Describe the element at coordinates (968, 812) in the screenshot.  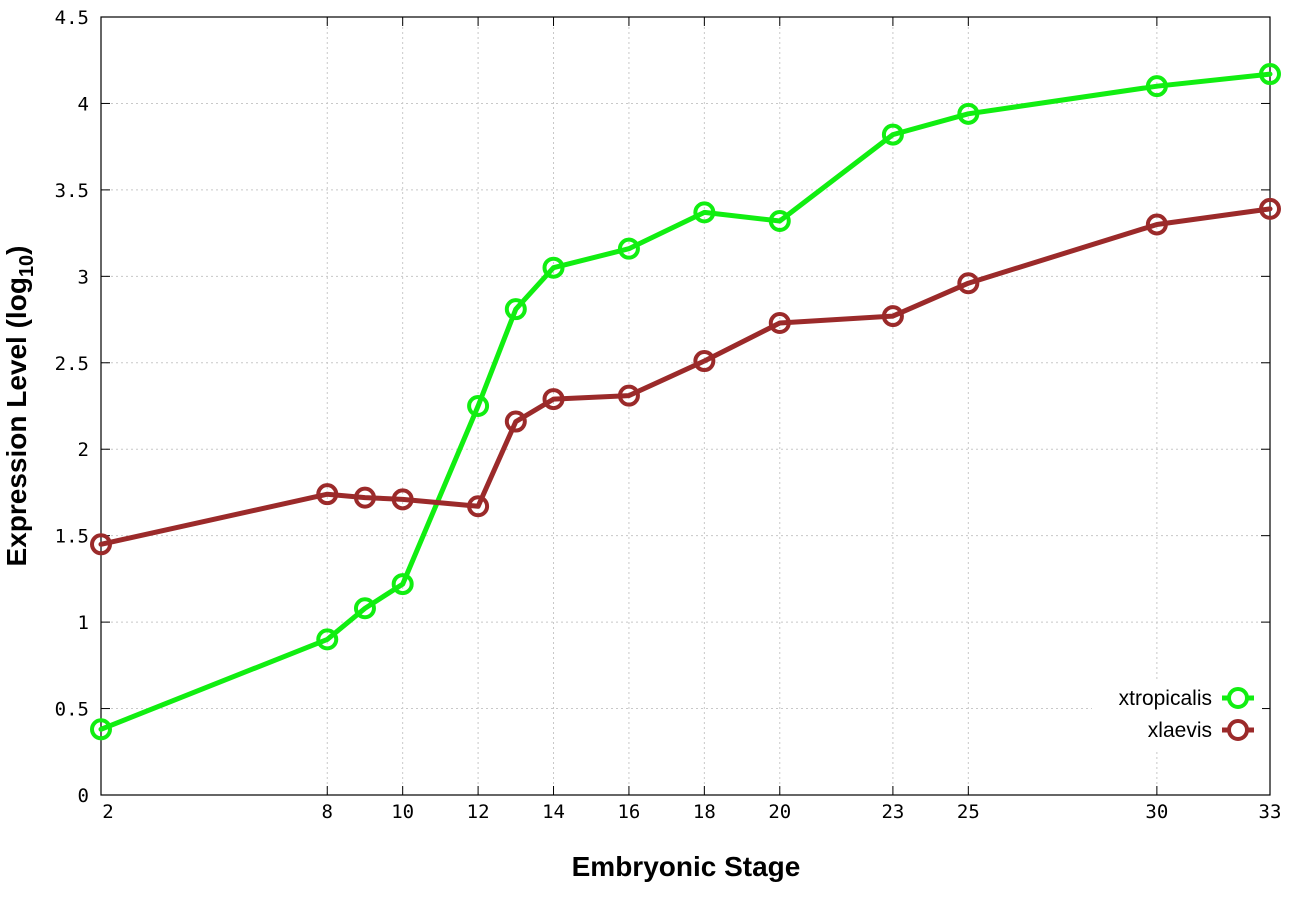
I see `x-tick-label: 25` at that location.